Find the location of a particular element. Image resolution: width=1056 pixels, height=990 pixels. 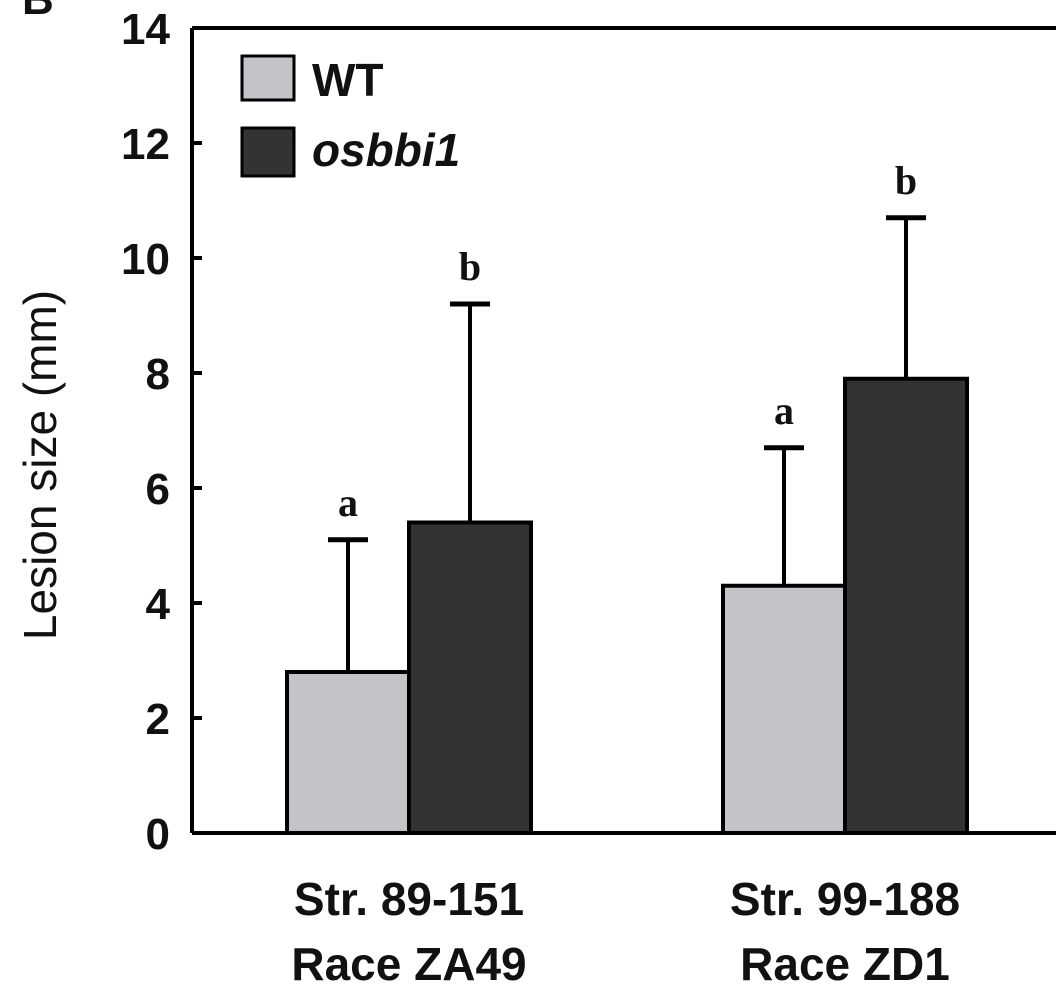

legend-swatch-wt is located at coordinates (268, 78).